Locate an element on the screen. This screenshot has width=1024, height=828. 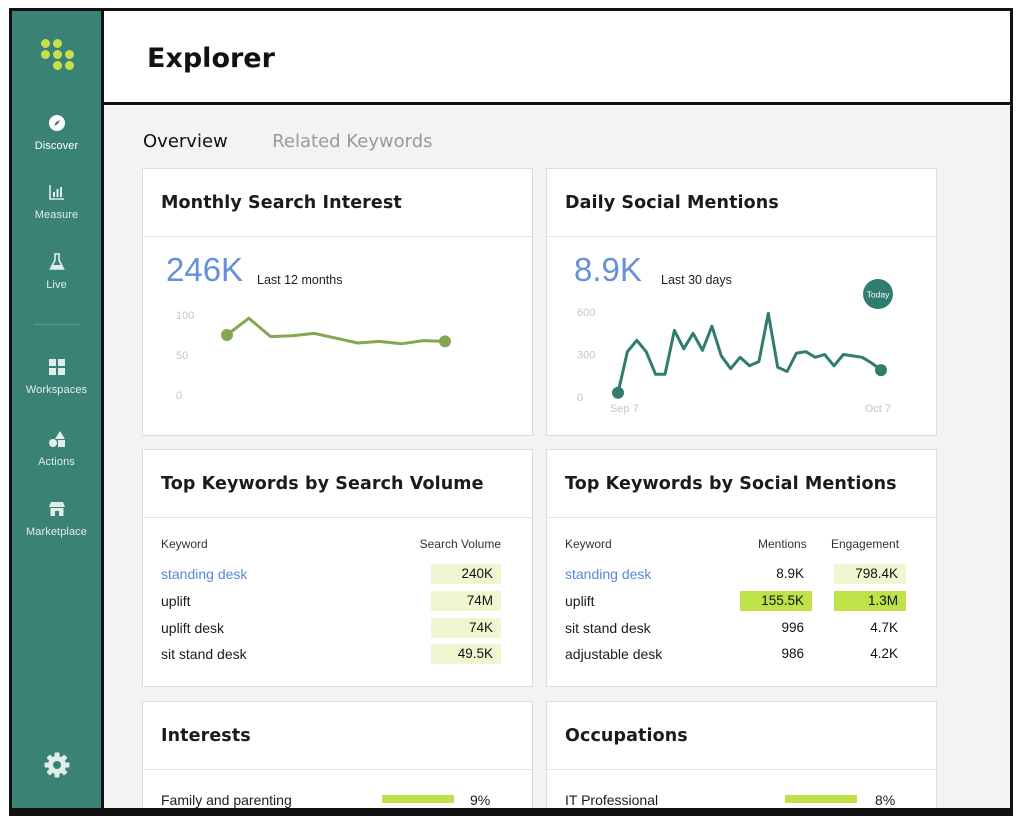
interests-card: Interests Family and parenting 9% is located at coordinates (337, 754).